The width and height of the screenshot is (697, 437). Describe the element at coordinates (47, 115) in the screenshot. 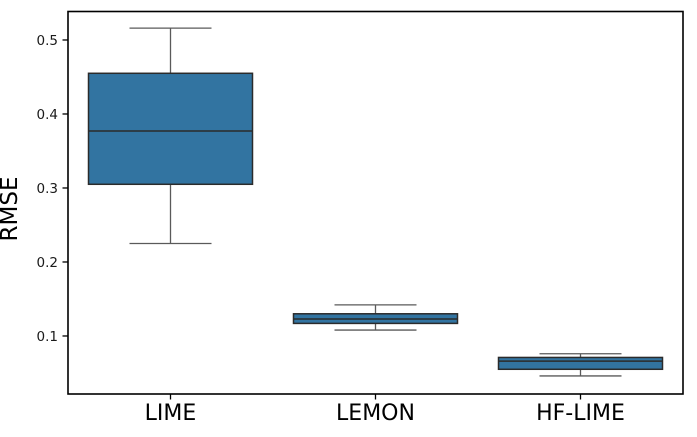

I see `y-tick-label: 0.4` at that location.